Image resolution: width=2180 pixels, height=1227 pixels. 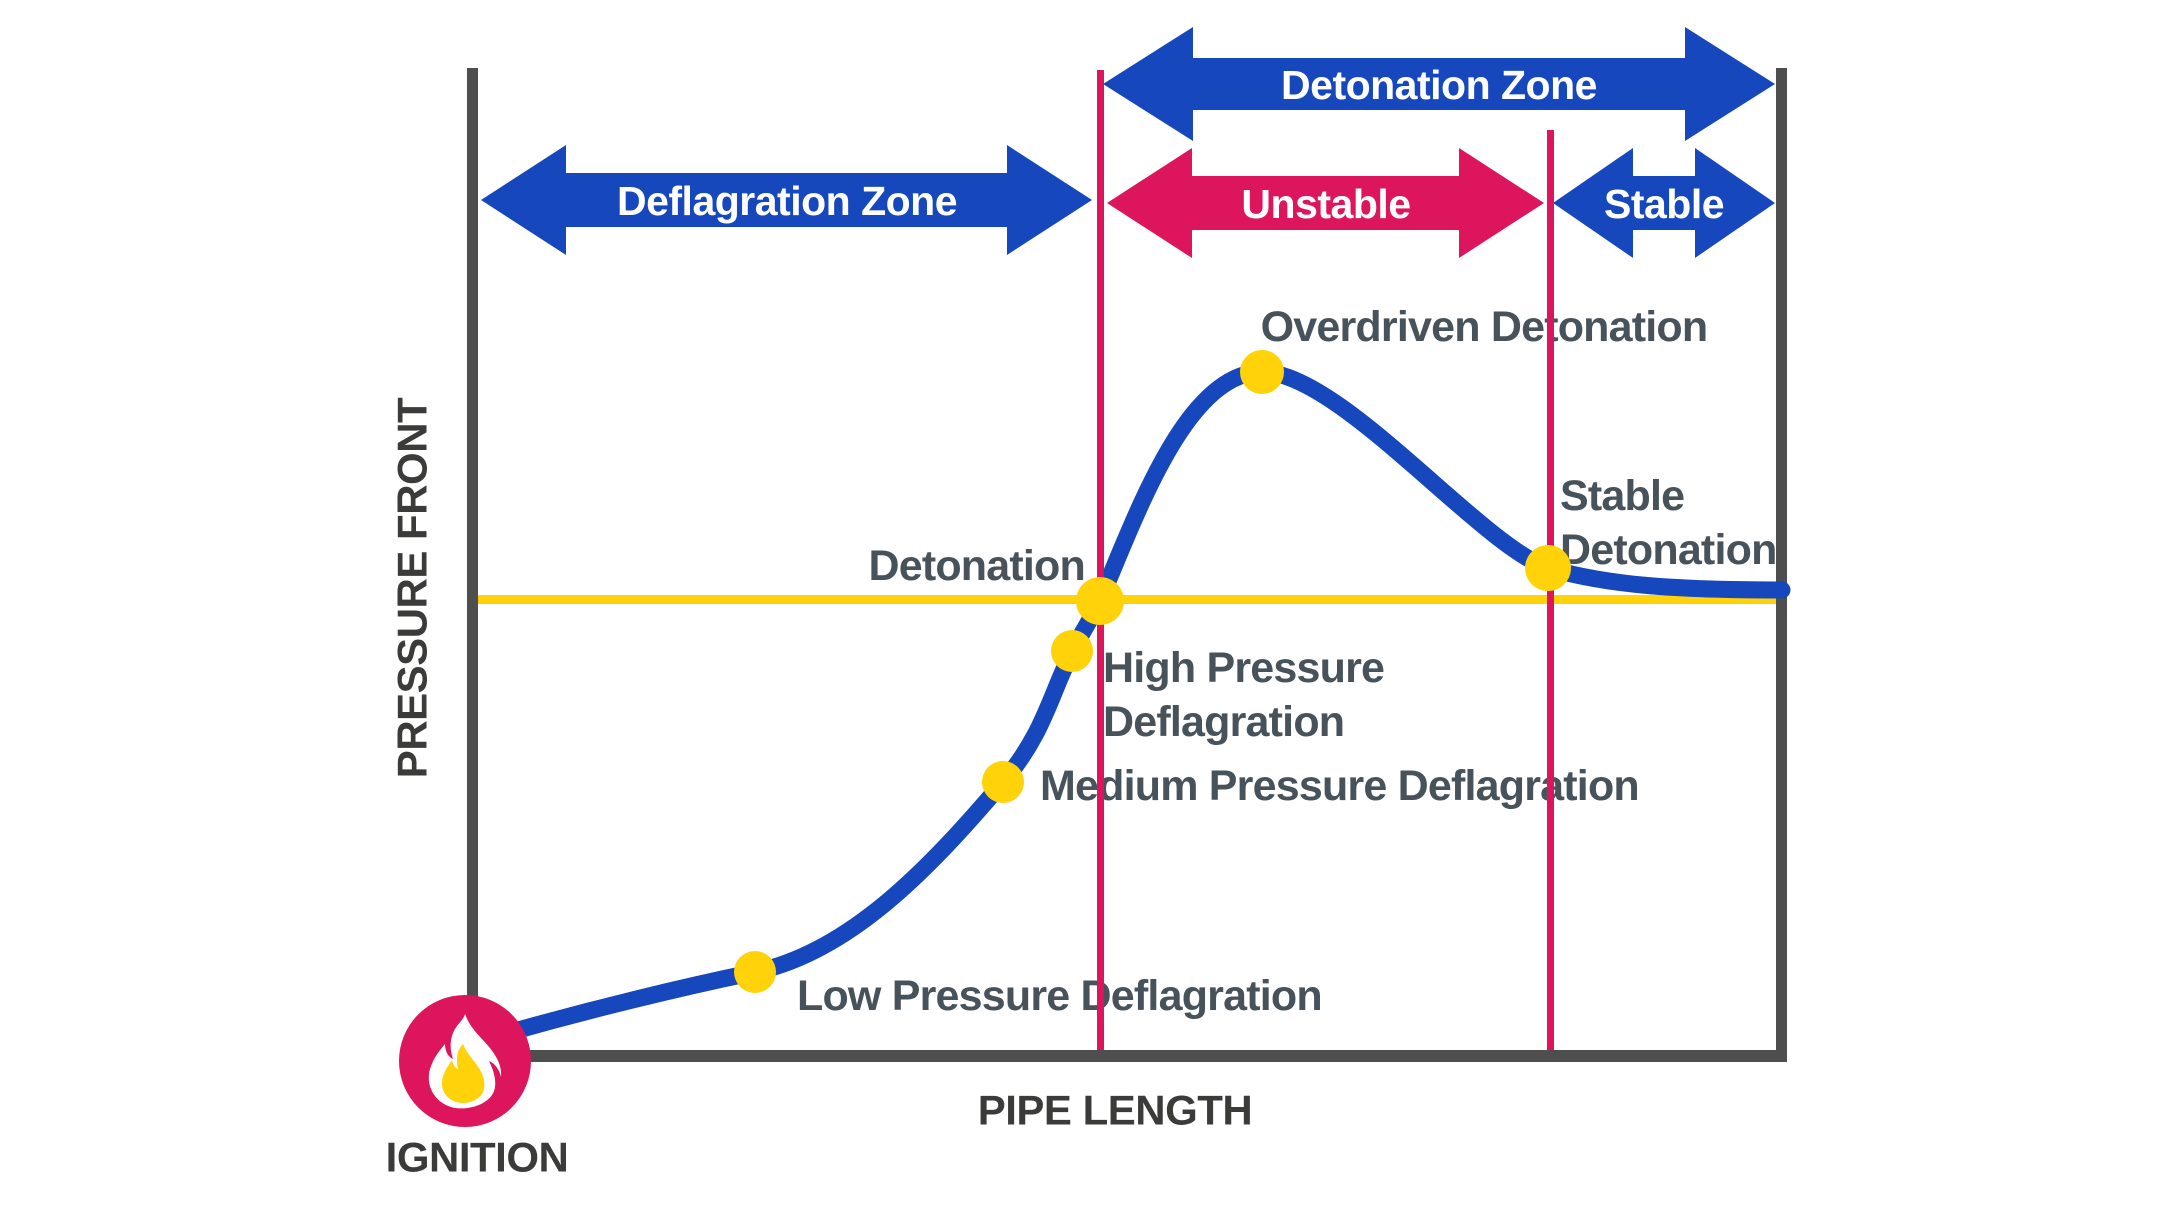 What do you see at coordinates (477, 1157) in the screenshot?
I see `ignition-label: IGNITION` at bounding box center [477, 1157].